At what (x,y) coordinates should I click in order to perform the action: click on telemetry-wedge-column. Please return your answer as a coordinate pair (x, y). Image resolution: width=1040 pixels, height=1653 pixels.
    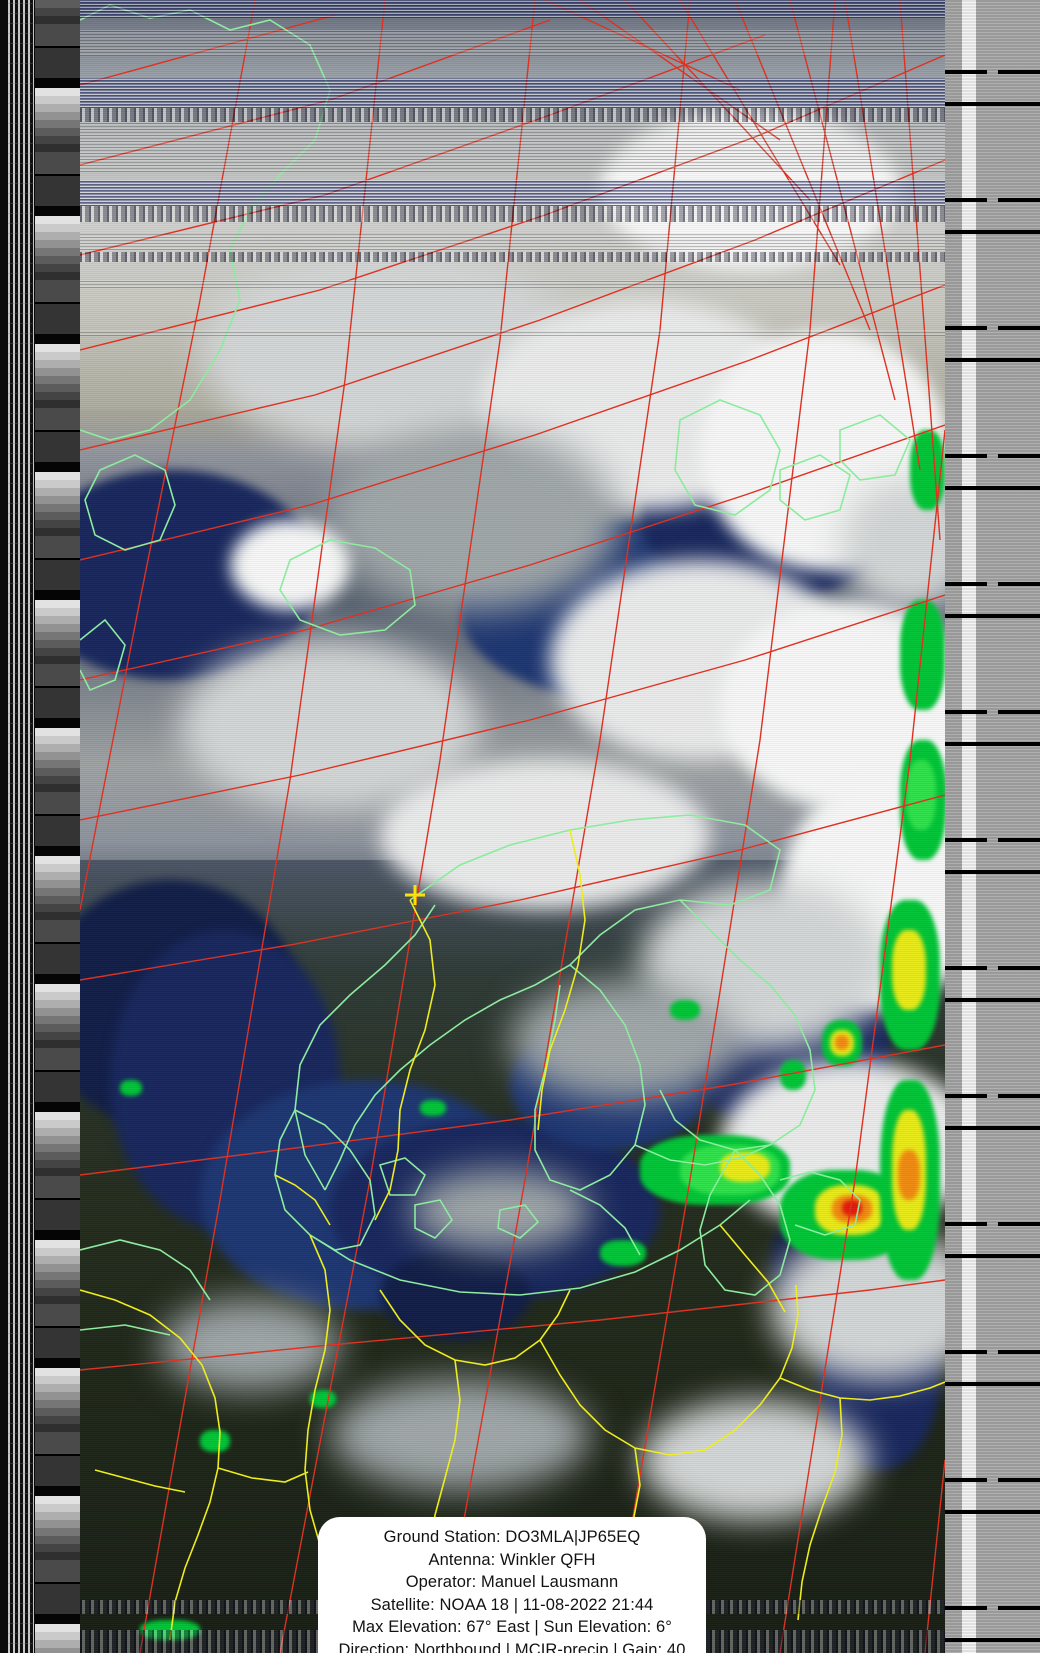
    Looking at the image, I should click on (57, 826).